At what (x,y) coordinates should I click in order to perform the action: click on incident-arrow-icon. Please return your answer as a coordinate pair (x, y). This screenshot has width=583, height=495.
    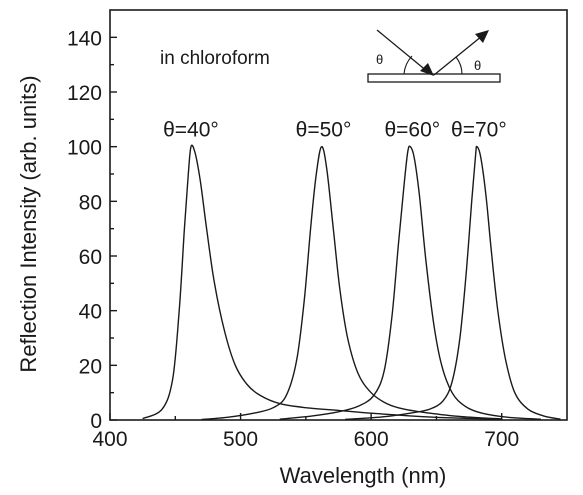
    Looking at the image, I should click on (427, 69).